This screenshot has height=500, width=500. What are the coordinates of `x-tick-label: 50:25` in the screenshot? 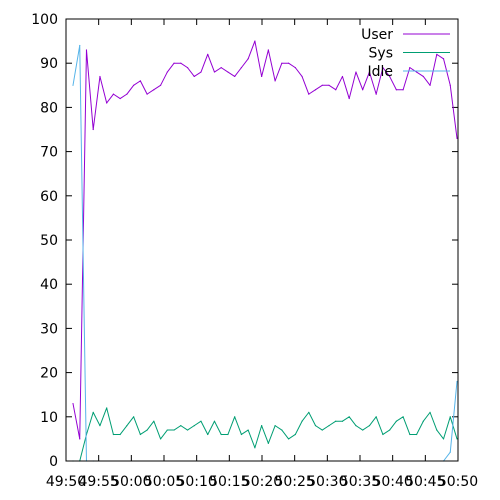 It's located at (294, 482).